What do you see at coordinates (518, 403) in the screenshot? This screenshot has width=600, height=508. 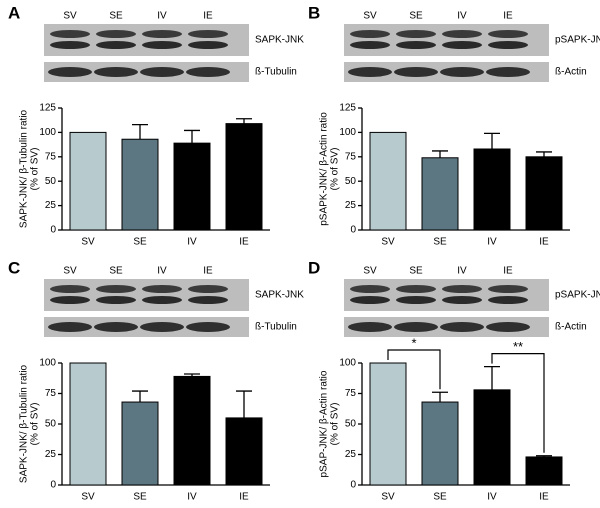 I see `significance-bracket` at bounding box center [518, 403].